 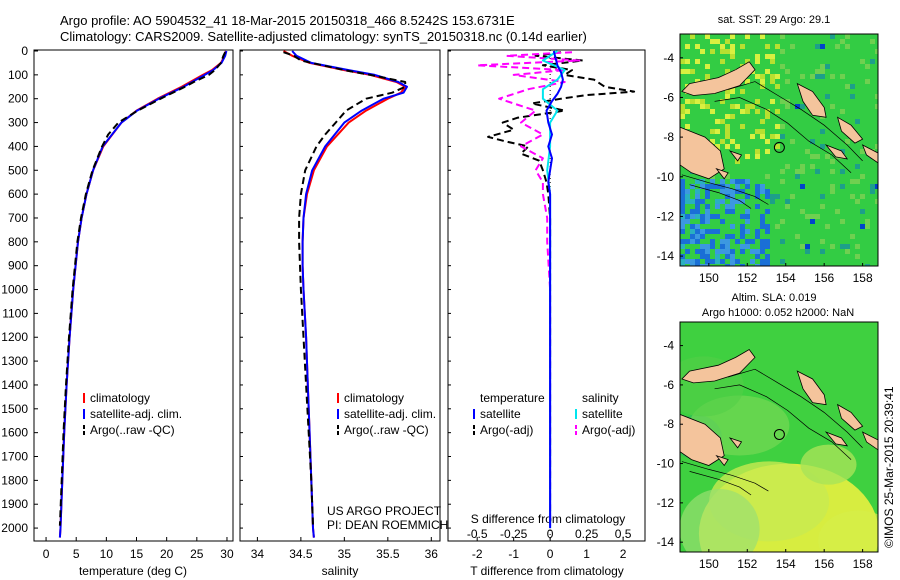 What do you see at coordinates (747, 564) in the screenshot?
I see `sla-xtick-label: 152` at bounding box center [747, 564].